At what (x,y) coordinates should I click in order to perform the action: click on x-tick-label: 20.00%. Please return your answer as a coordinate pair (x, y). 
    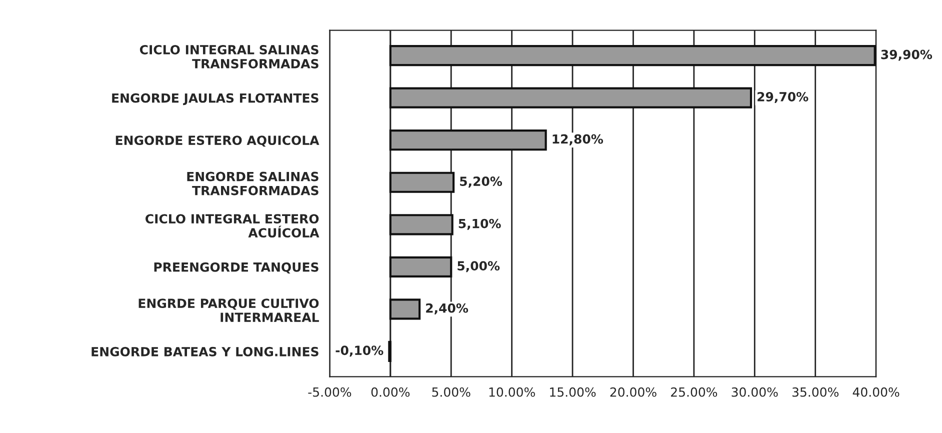
    Looking at the image, I should click on (633, 392).